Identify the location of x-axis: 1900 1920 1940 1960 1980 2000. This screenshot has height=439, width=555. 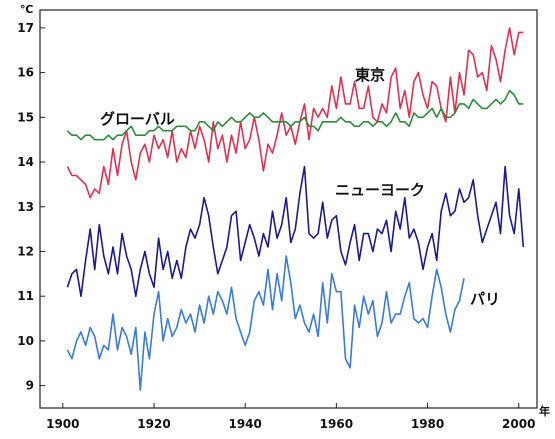
(290, 417).